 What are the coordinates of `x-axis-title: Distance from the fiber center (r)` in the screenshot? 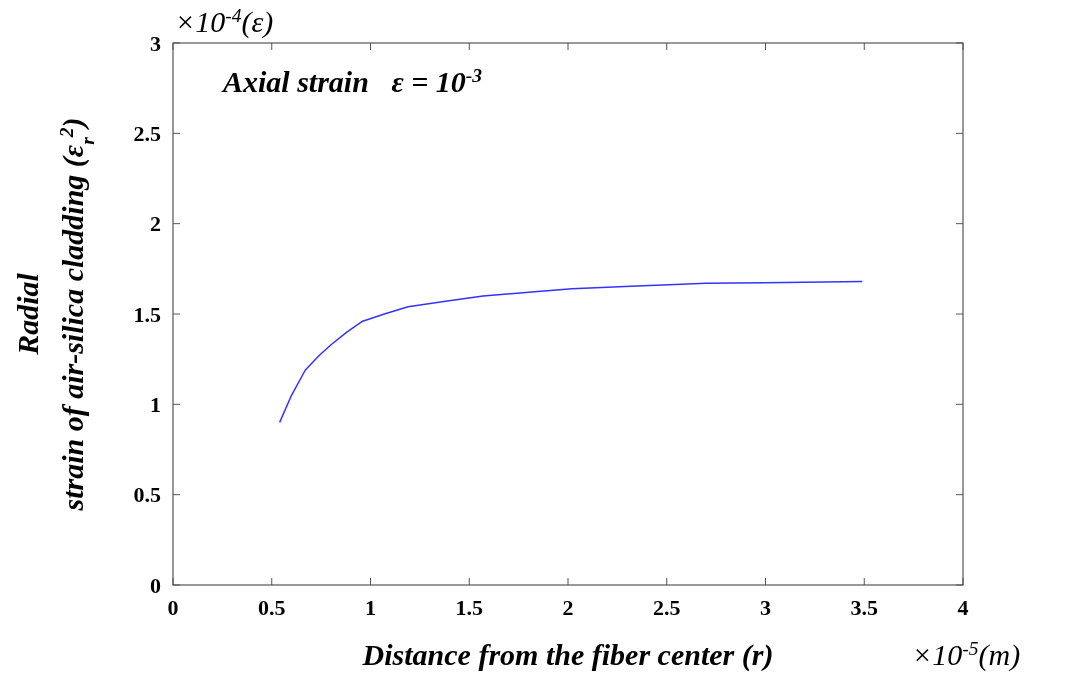 It's located at (567, 655).